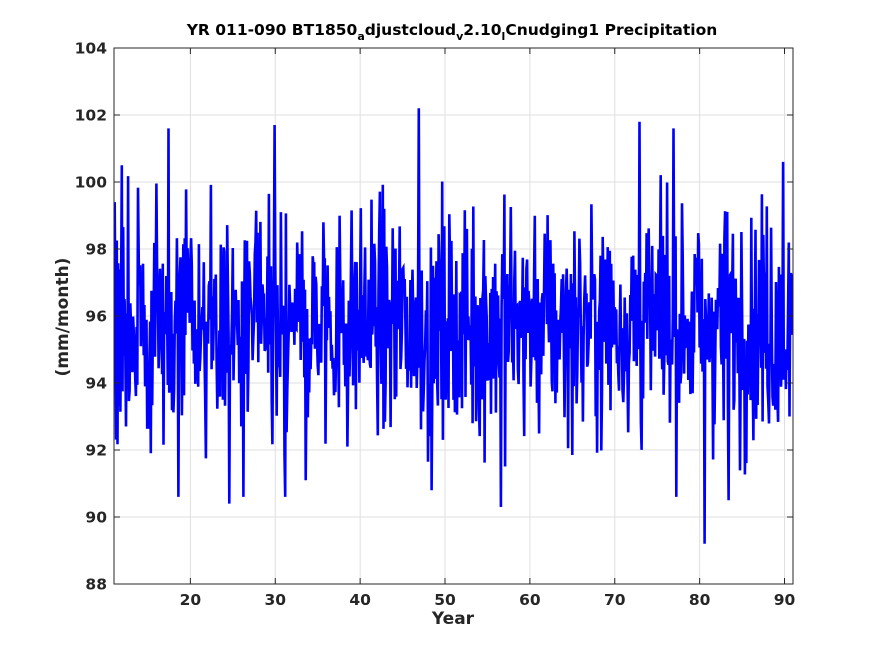 Image resolution: width=875 pixels, height=656 pixels. I want to click on y-tick-label: 100, so click(91, 183).